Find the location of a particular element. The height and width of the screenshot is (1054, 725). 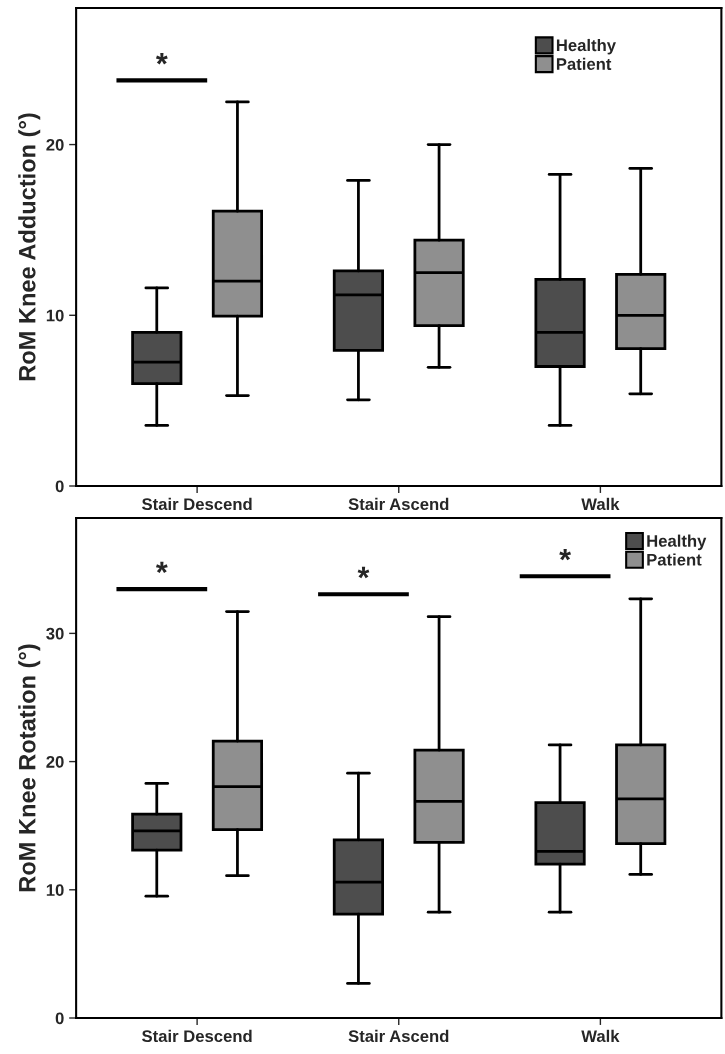

y-axis-title: RoM Knee Adduction (°) is located at coordinates (29, 247).